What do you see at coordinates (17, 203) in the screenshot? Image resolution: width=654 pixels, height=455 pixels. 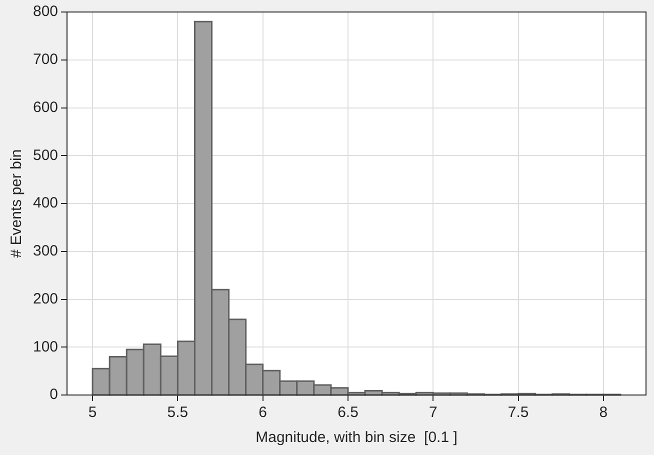 I see `y-axis-title: # Events per bin` at bounding box center [17, 203].